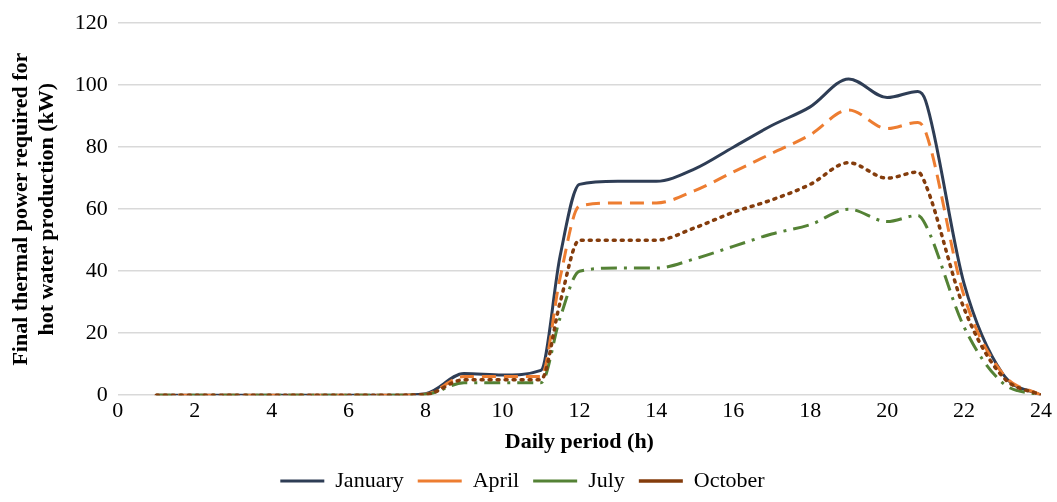 This screenshot has width=1057, height=502. I want to click on y-tick-label: 20, so click(96, 331).